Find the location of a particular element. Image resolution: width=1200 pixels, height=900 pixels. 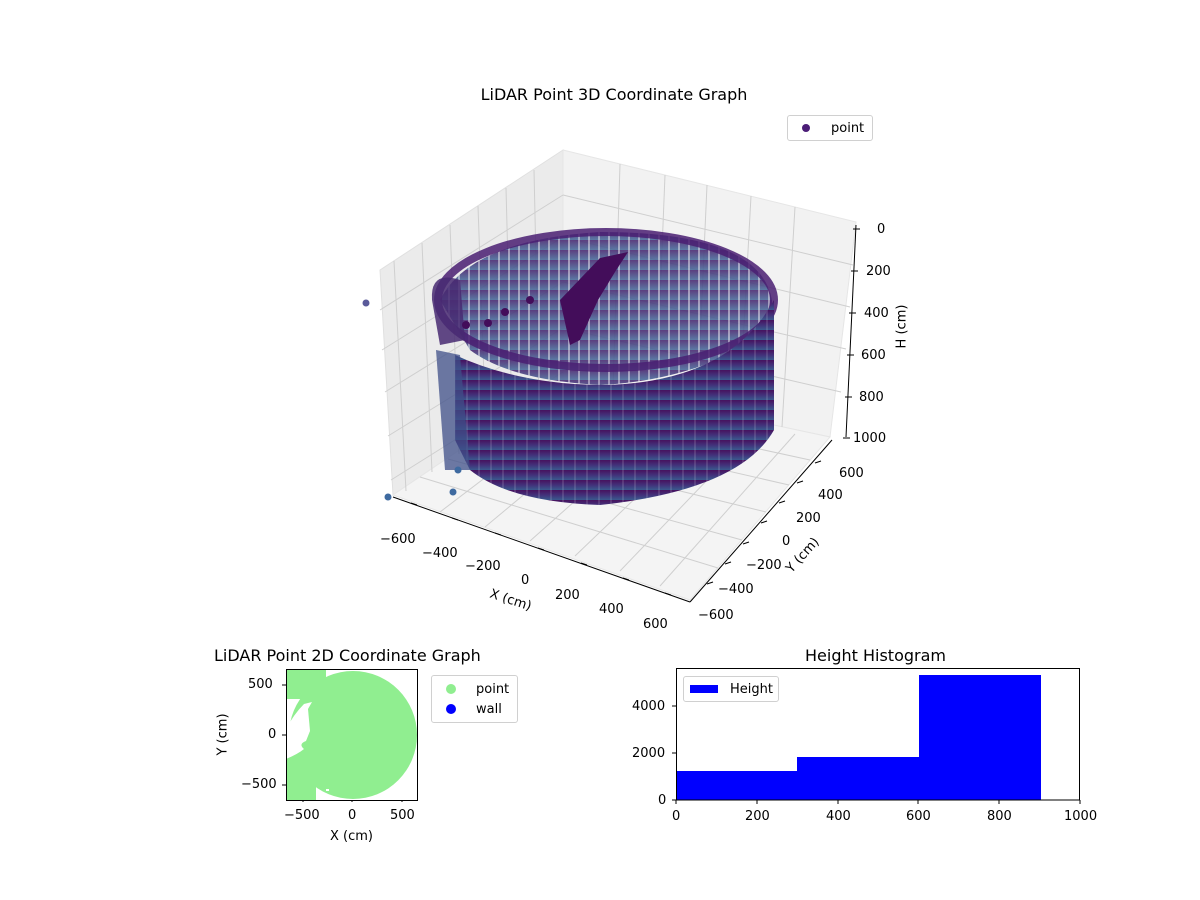

plot-2d-xtick: 500 is located at coordinates (402, 815).